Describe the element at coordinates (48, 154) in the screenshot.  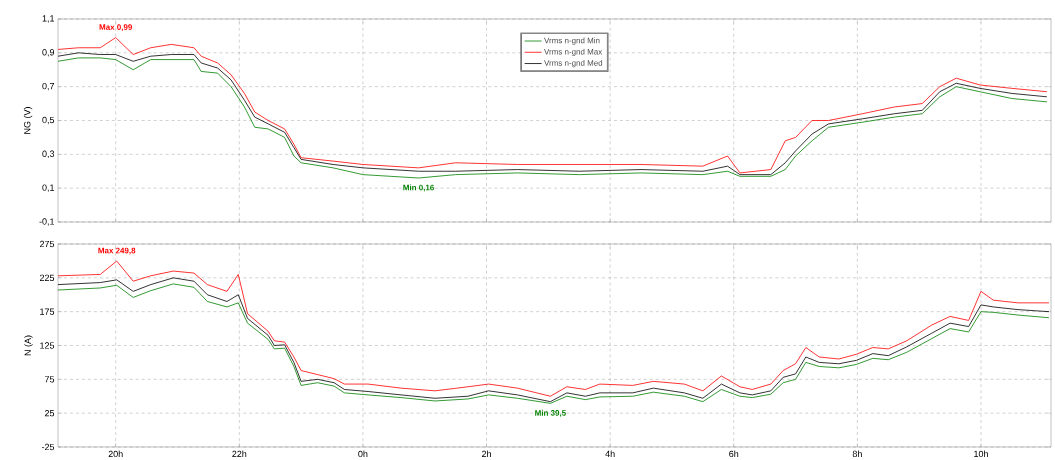
I see `y-tick-label: 0,3` at that location.